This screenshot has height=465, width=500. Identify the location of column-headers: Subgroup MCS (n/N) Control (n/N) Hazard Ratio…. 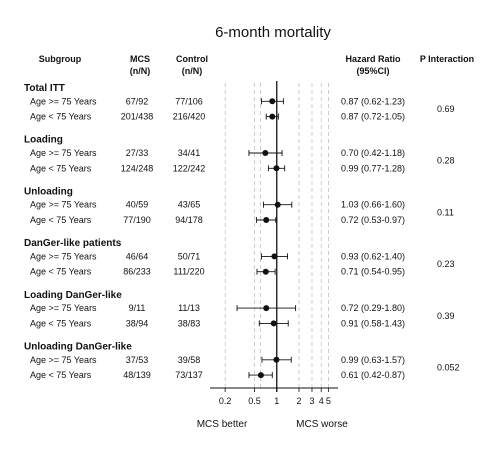
(256, 65).